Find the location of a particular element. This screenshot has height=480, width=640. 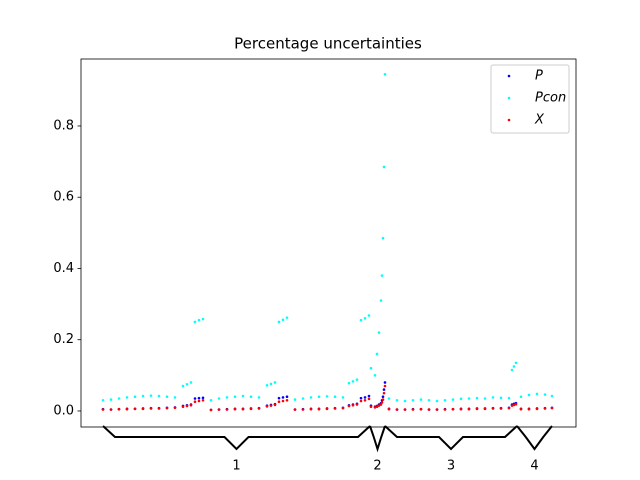

group-label: 4 is located at coordinates (534, 466).